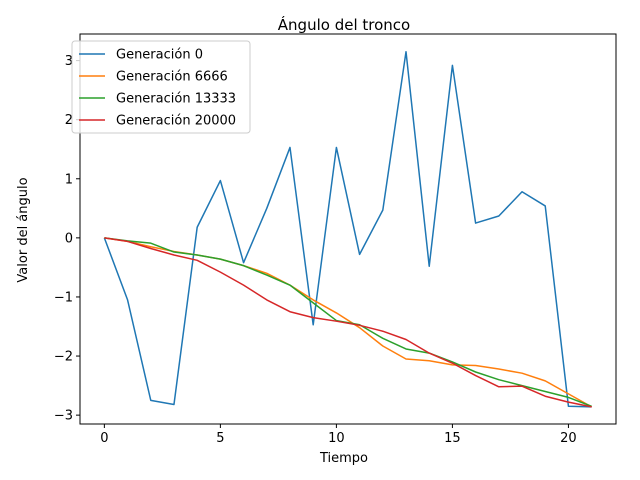 Image resolution: width=640 pixels, height=480 pixels. Describe the element at coordinates (568, 438) in the screenshot. I see `x-tick-label: 20` at that location.